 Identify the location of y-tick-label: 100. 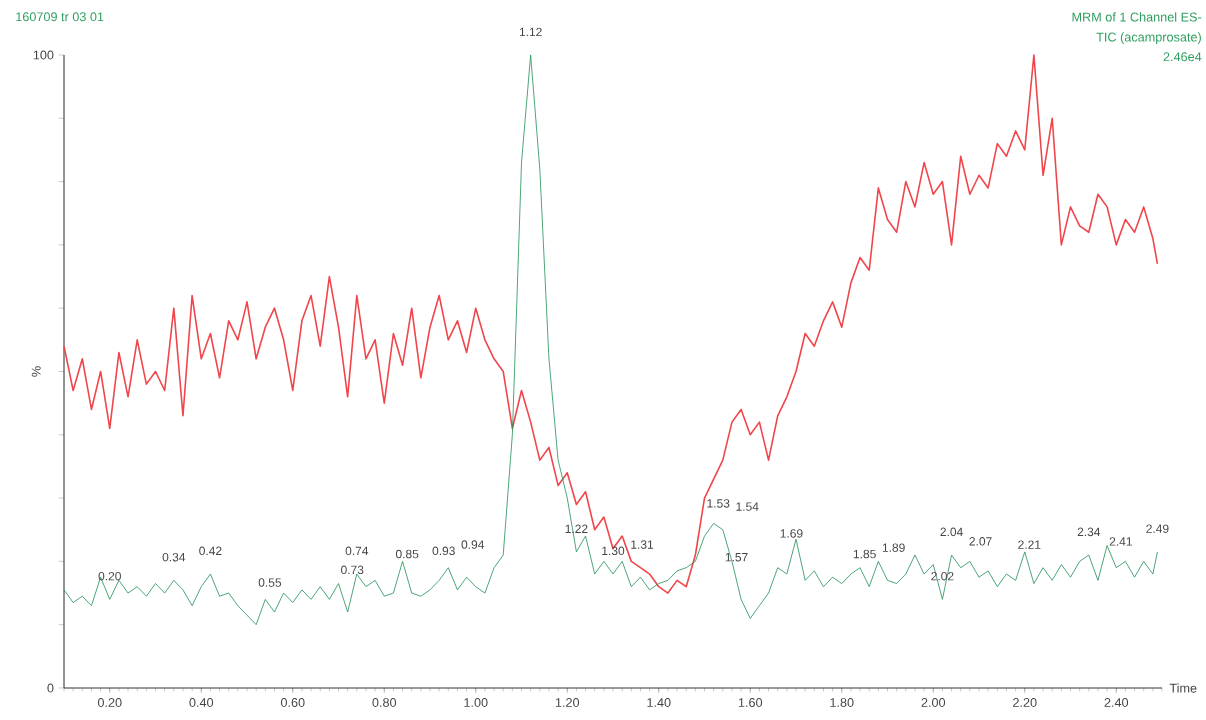
(43, 55).